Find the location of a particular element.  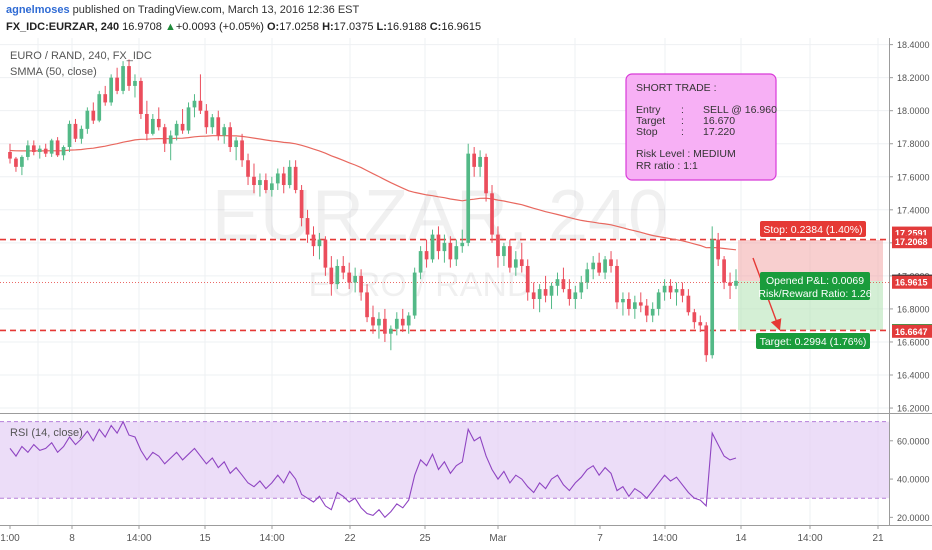

price-label: 16.9615 is located at coordinates (911, 283).